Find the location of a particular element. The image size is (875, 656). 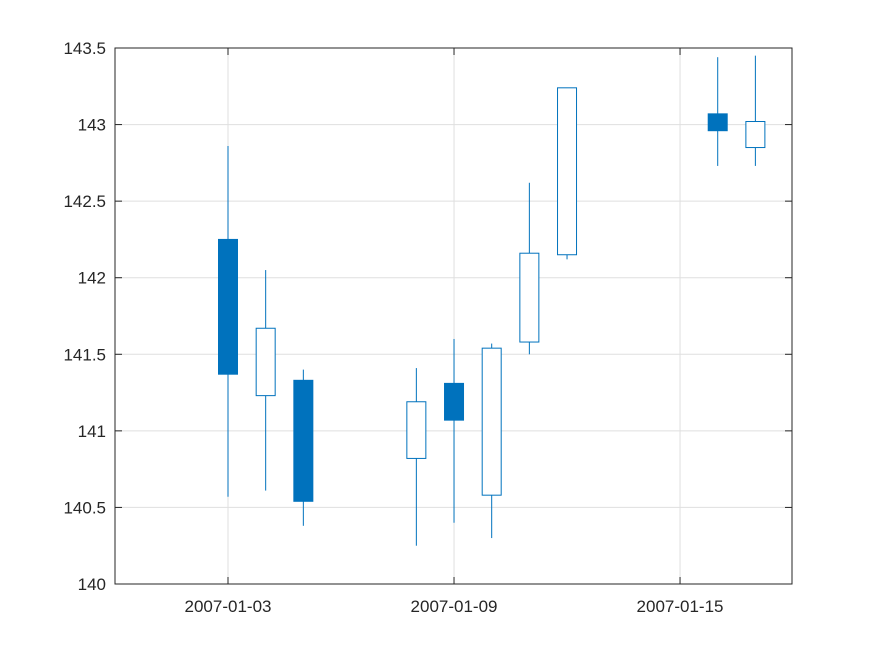

y-tick-label: 140.5 is located at coordinates (84, 507).